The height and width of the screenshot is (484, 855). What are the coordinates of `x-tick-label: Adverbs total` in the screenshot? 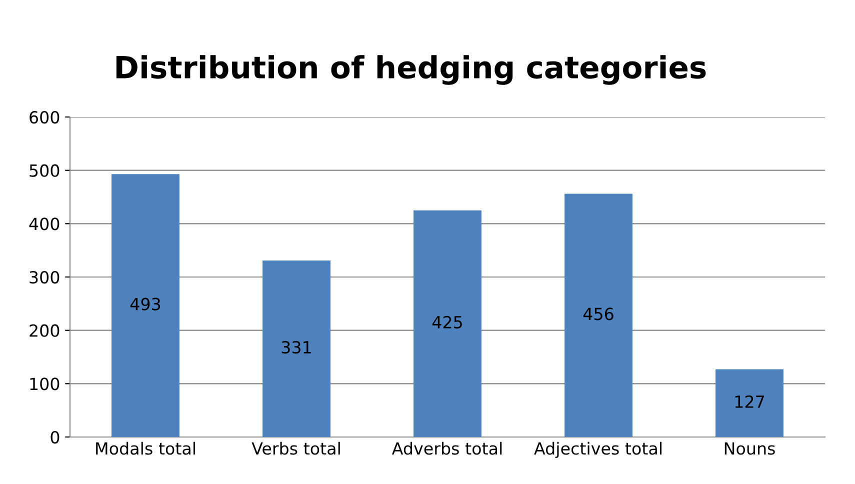 It's located at (447, 448).